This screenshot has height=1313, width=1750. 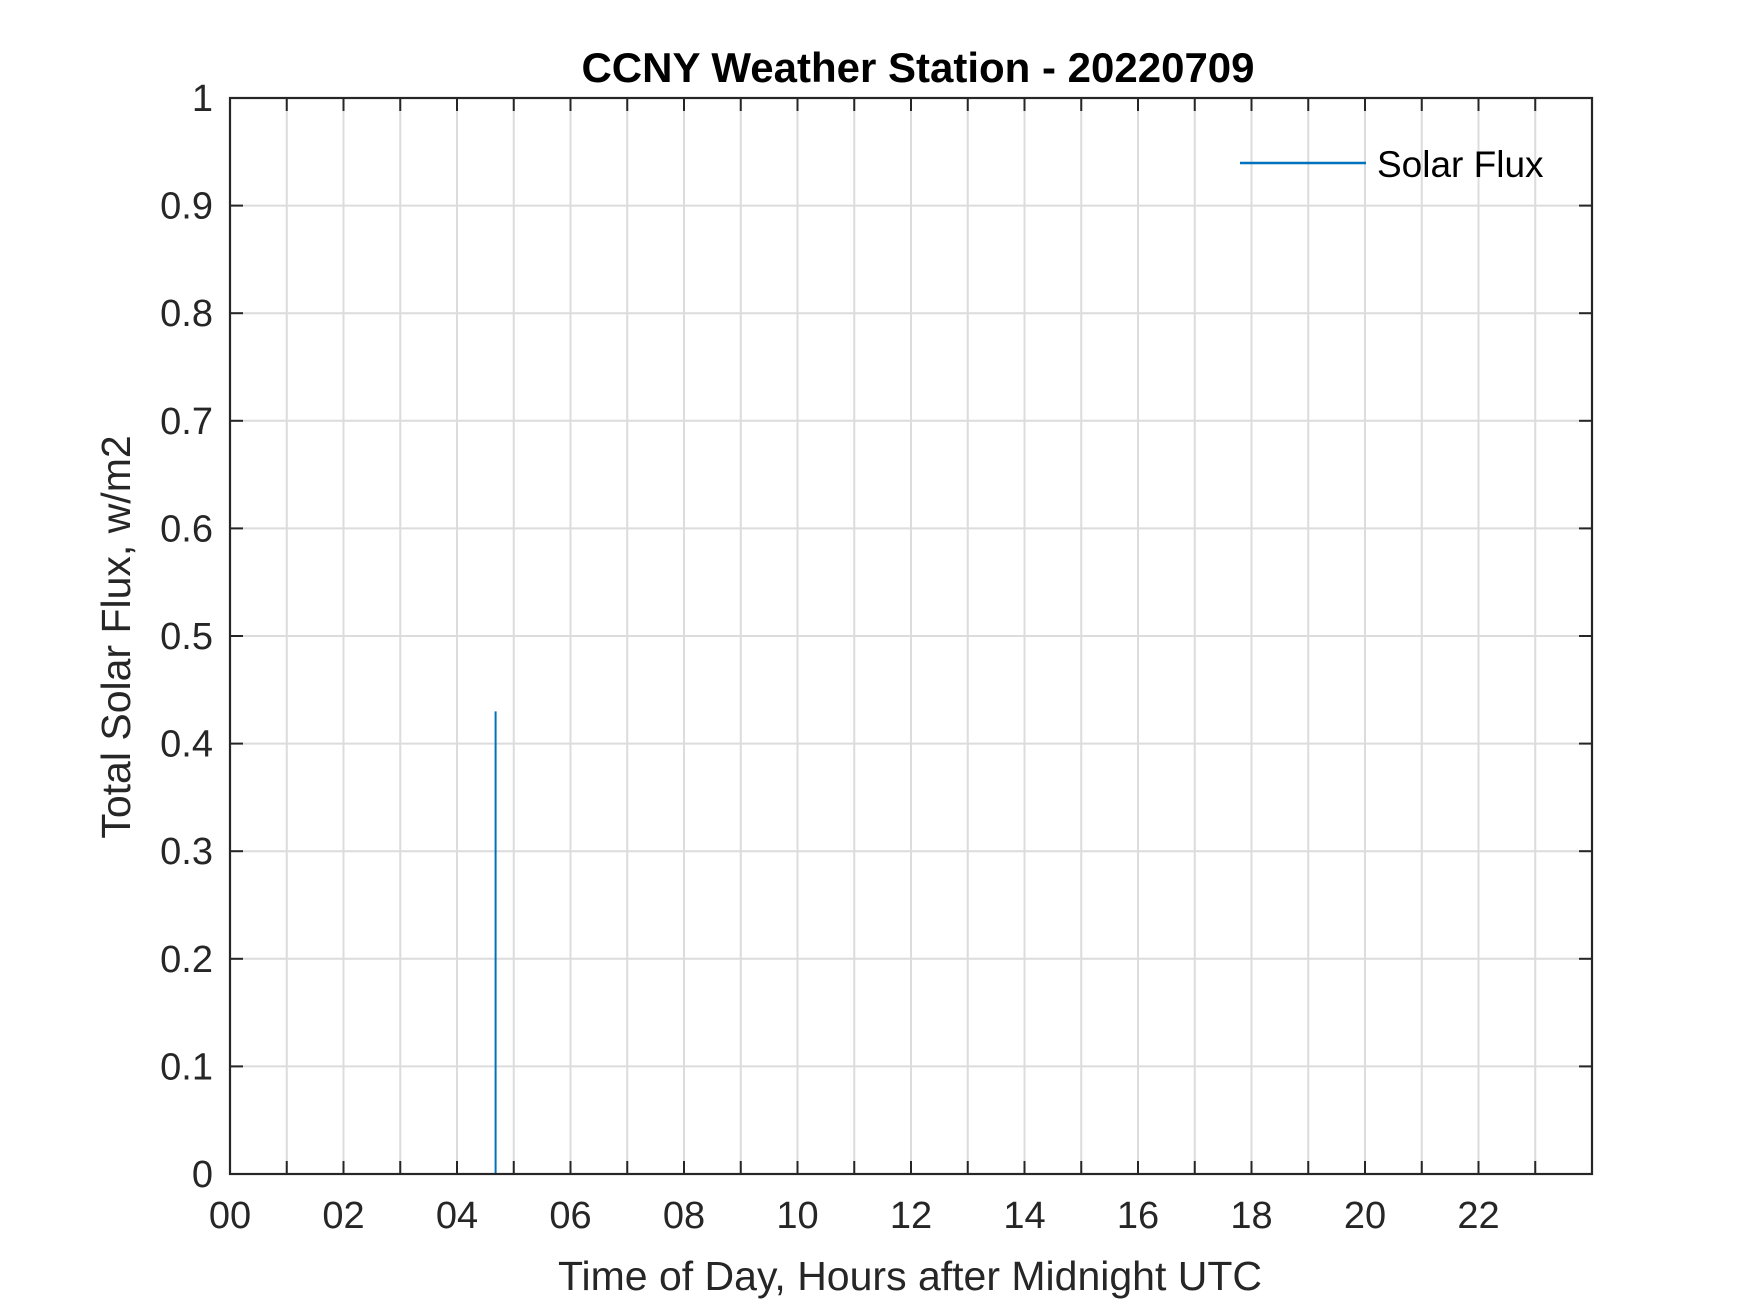 I want to click on x-tick-label: 20, so click(x=1365, y=1216).